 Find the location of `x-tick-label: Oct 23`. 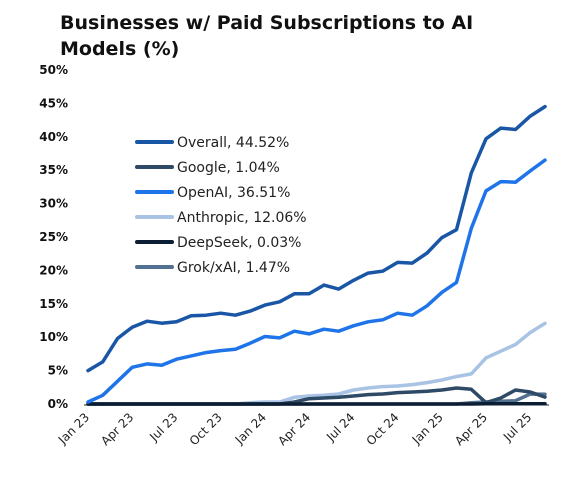

x-tick-label: Oct 23 is located at coordinates (206, 429).